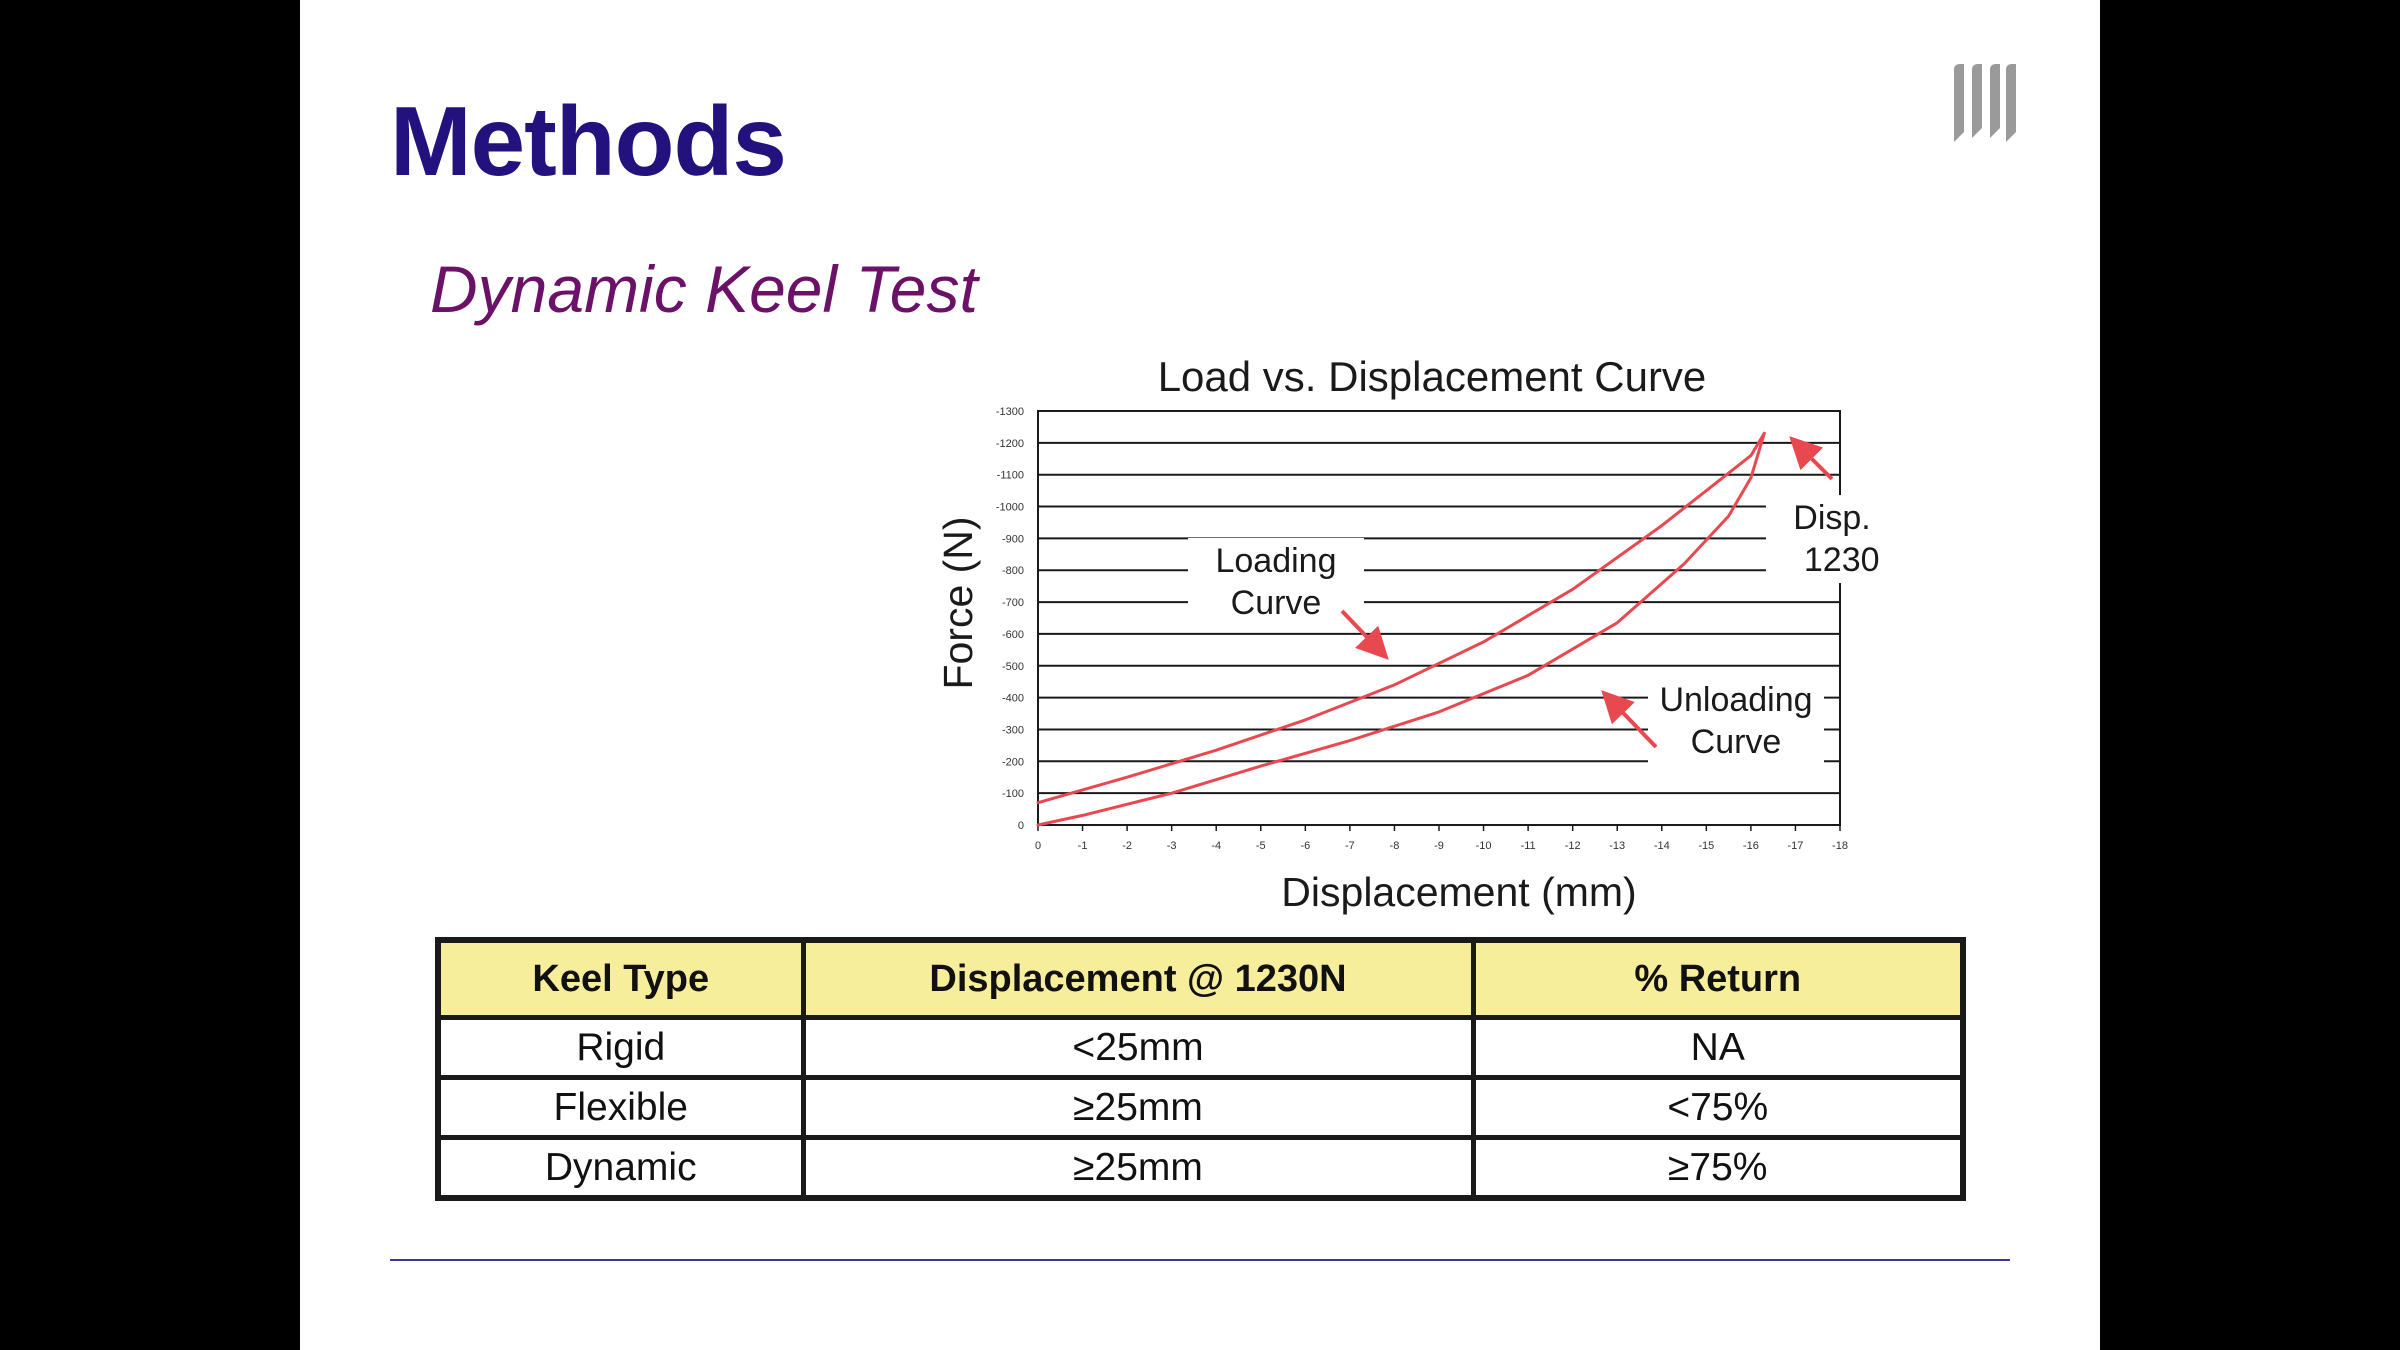  What do you see at coordinates (620, 1047) in the screenshot?
I see `table-cell: Rigid` at bounding box center [620, 1047].